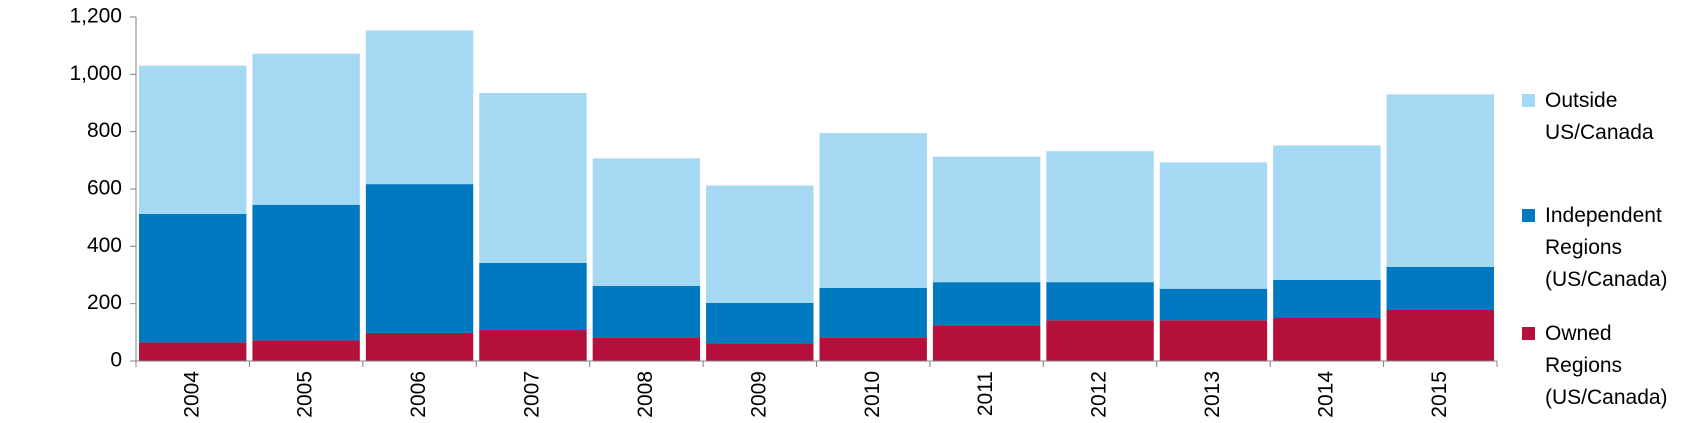  I want to click on legend-label: Owned Regions (US/Canada), so click(1606, 365).